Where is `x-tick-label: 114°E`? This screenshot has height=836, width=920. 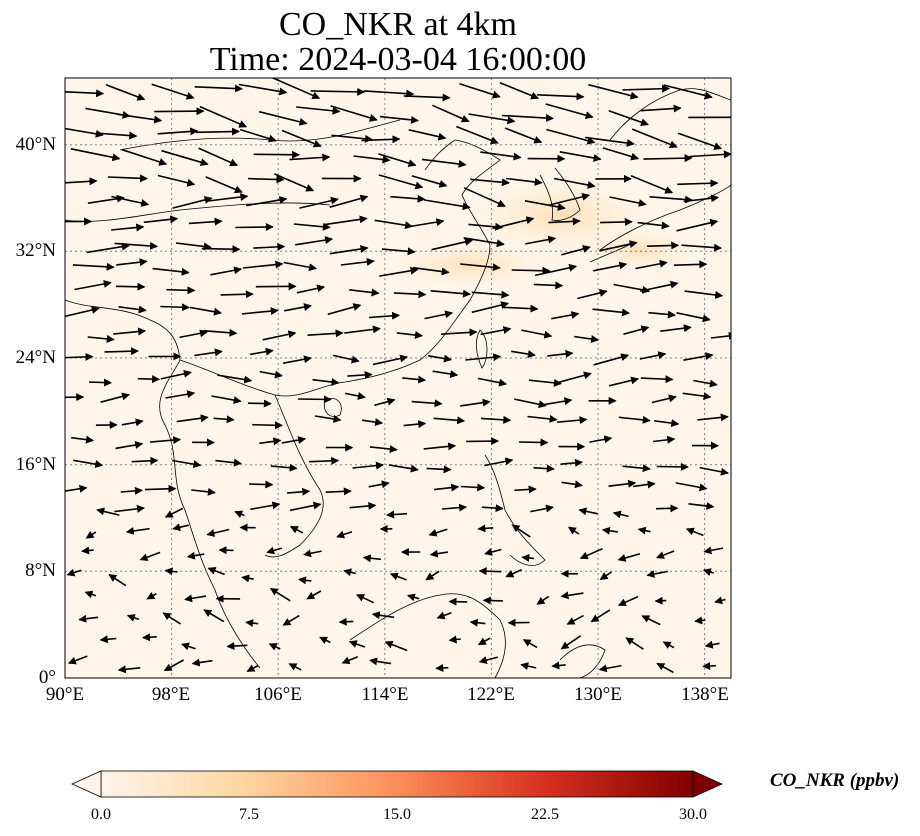 x-tick-label: 114°E is located at coordinates (385, 694).